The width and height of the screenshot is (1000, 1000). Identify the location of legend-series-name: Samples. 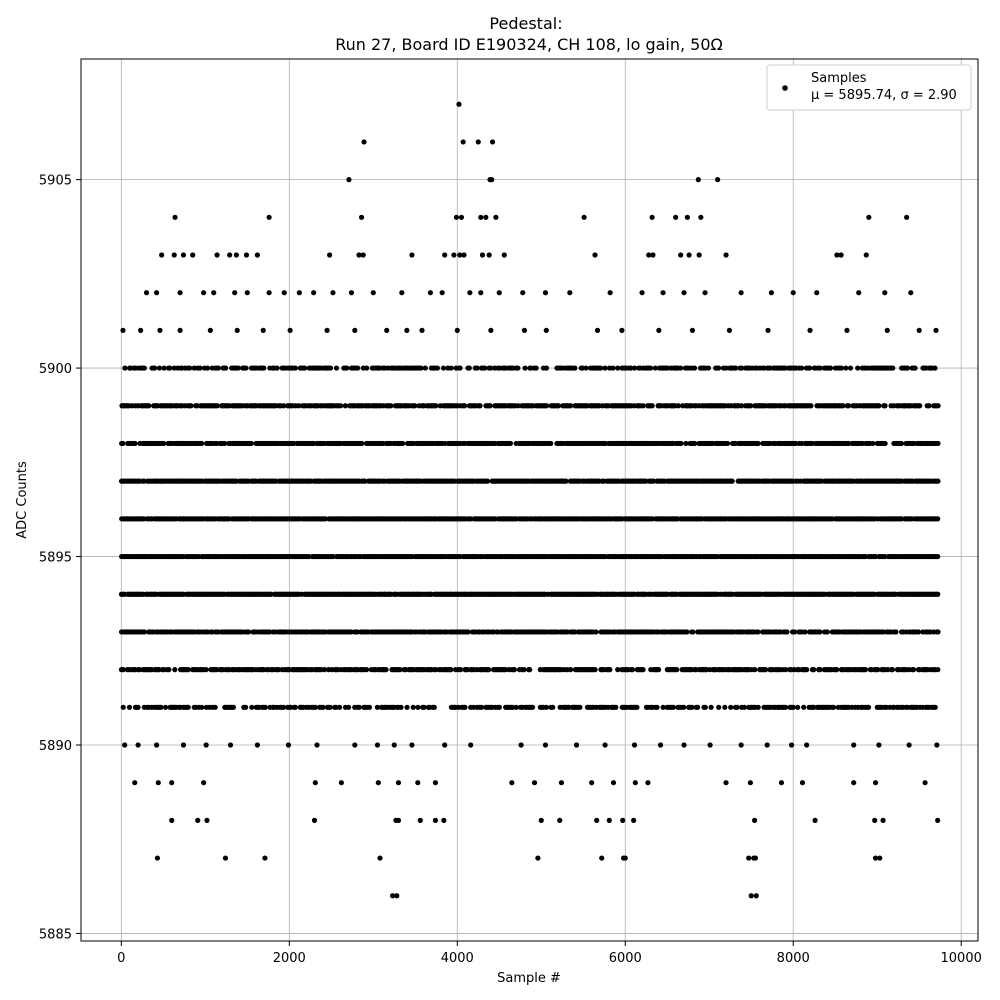
(839, 78).